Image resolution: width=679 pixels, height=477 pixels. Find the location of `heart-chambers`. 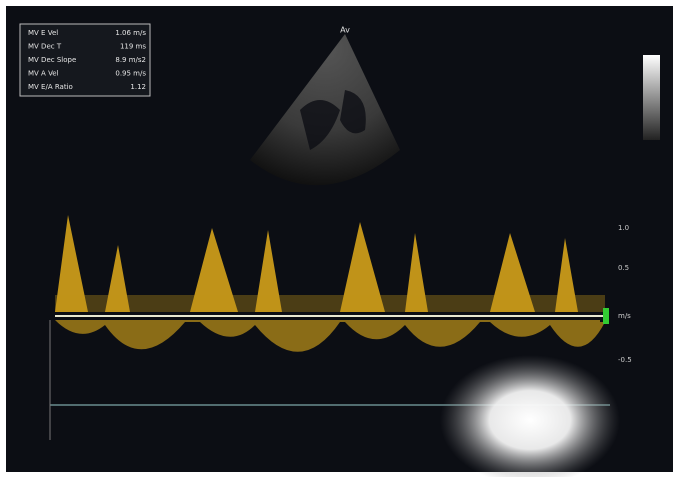

heart-chambers is located at coordinates (333, 120).